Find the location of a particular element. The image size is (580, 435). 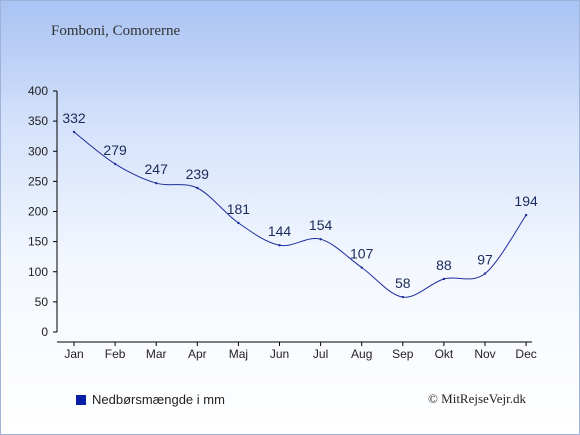

data-label: 332 is located at coordinates (74, 118).